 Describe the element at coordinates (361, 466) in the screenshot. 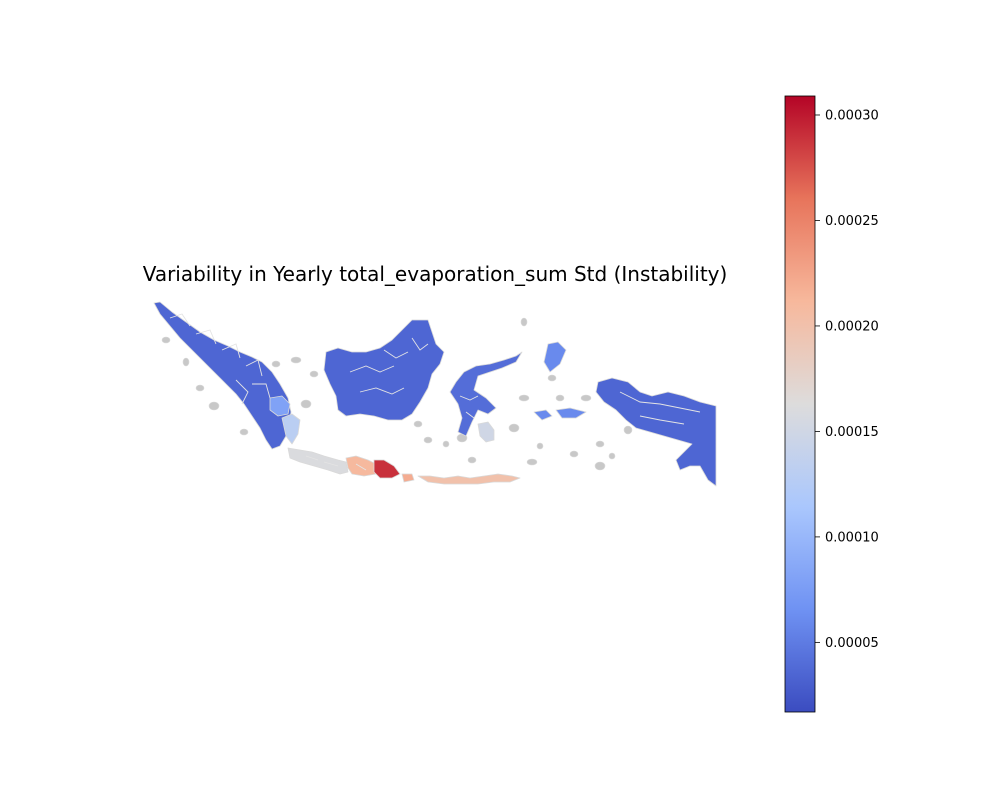

I see `map-region-central-java` at that location.